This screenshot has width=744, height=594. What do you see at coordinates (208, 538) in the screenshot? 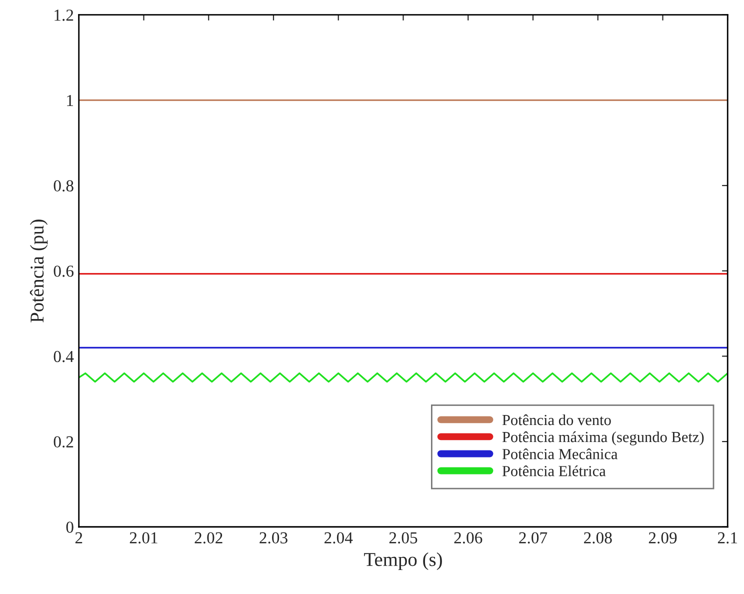
I see `x-tick-label: 2.02` at bounding box center [208, 538].